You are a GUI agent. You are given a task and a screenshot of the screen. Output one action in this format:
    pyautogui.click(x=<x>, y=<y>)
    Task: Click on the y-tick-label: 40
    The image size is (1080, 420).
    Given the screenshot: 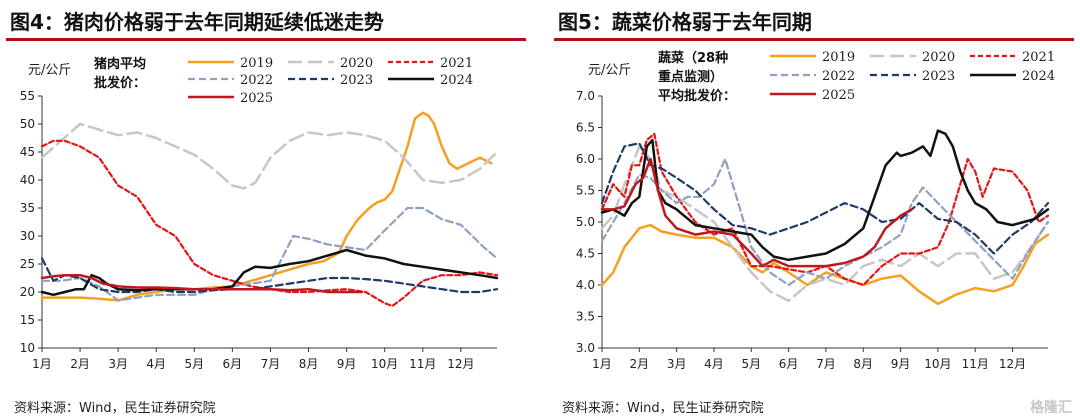 What is the action you would take?
    pyautogui.click(x=27, y=180)
    